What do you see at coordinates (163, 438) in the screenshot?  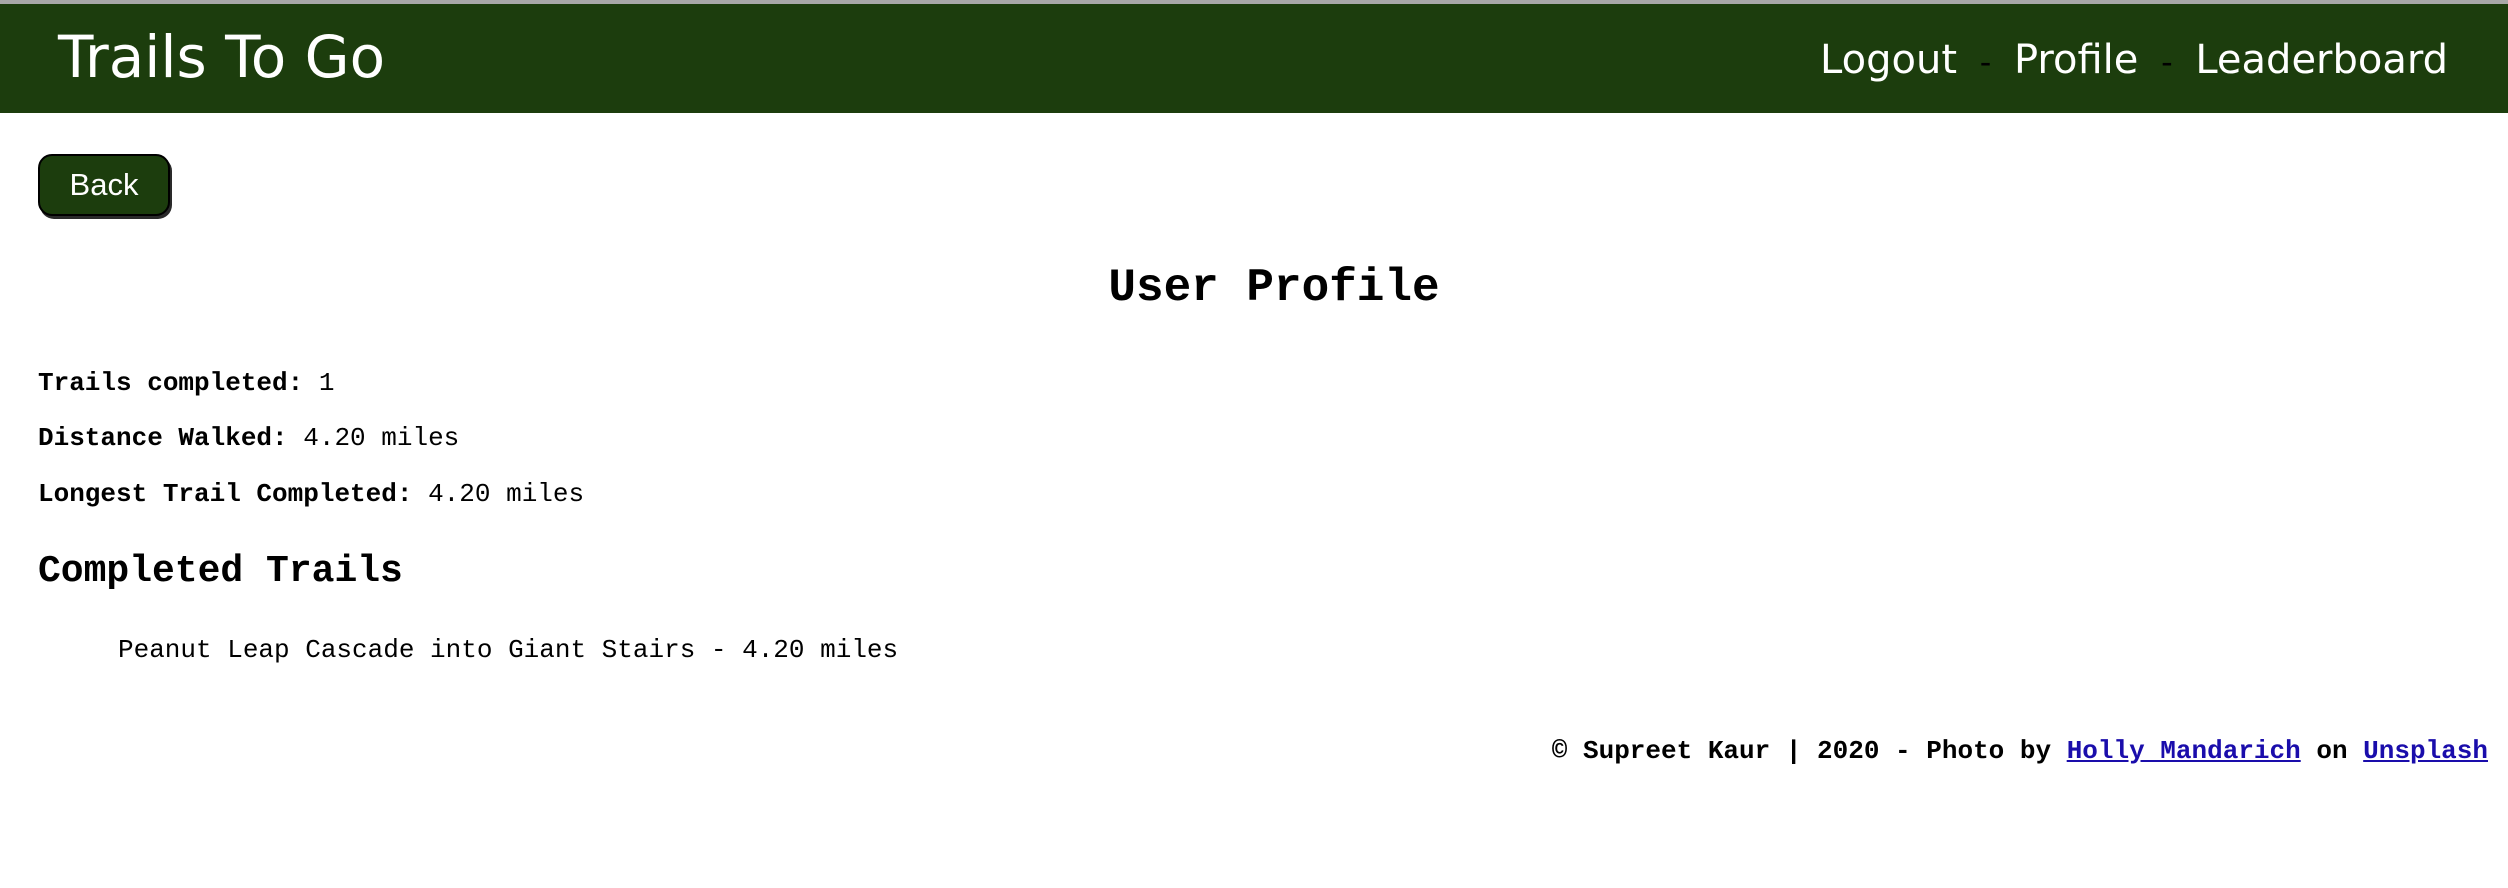 I see `stat-label: Distance Walked:` at bounding box center [163, 438].